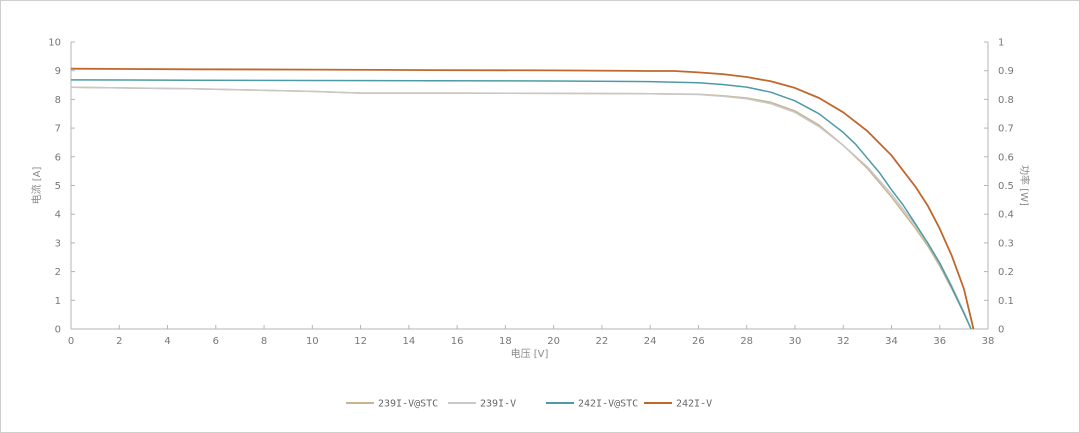  What do you see at coordinates (1024, 185) in the screenshot?
I see `y-axis-right-title: 功率 [W]` at bounding box center [1024, 185].